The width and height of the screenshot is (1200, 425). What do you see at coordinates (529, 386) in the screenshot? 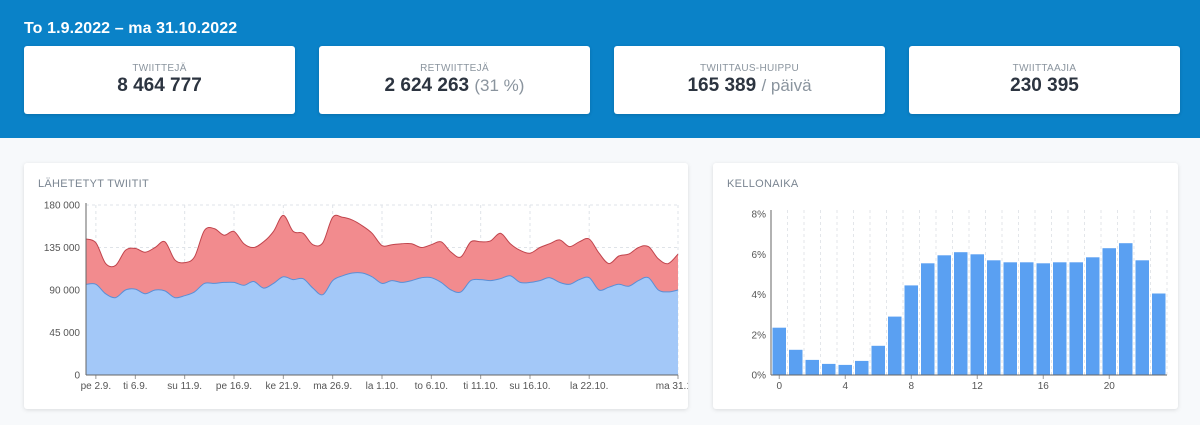
I see `x-tick-label: su 16.10.` at bounding box center [529, 386].